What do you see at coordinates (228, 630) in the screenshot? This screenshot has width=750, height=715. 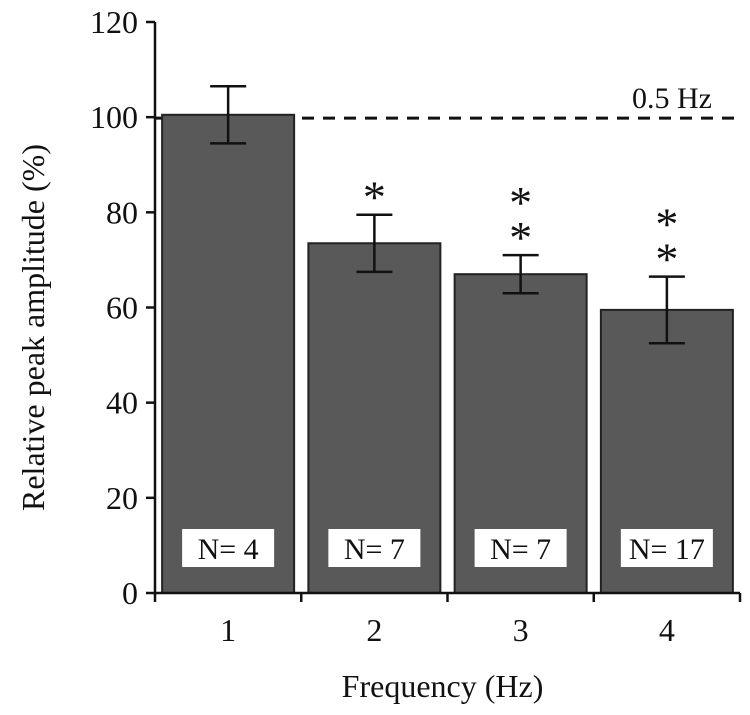 I see `x-tick-label: 1` at bounding box center [228, 630].